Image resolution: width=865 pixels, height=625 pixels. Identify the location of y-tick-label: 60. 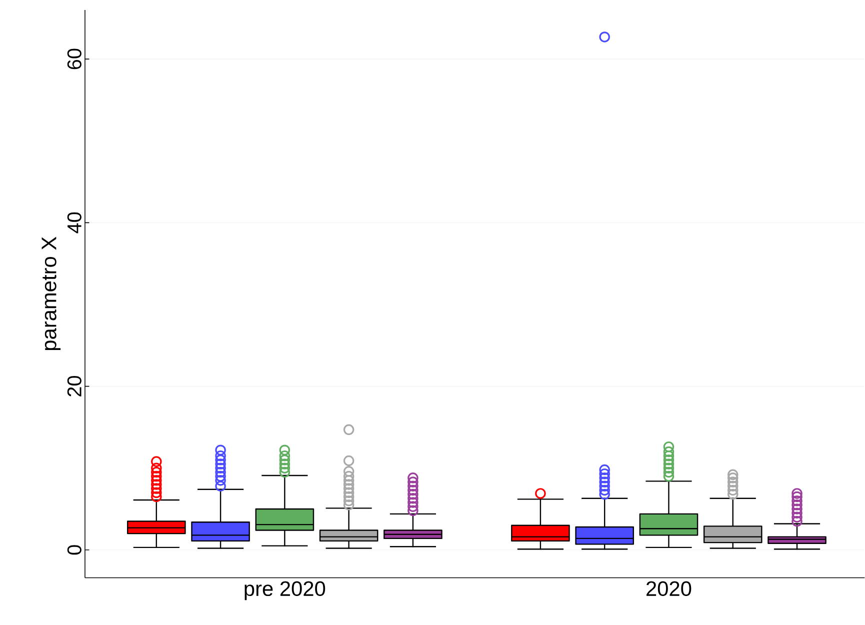
(74, 59).